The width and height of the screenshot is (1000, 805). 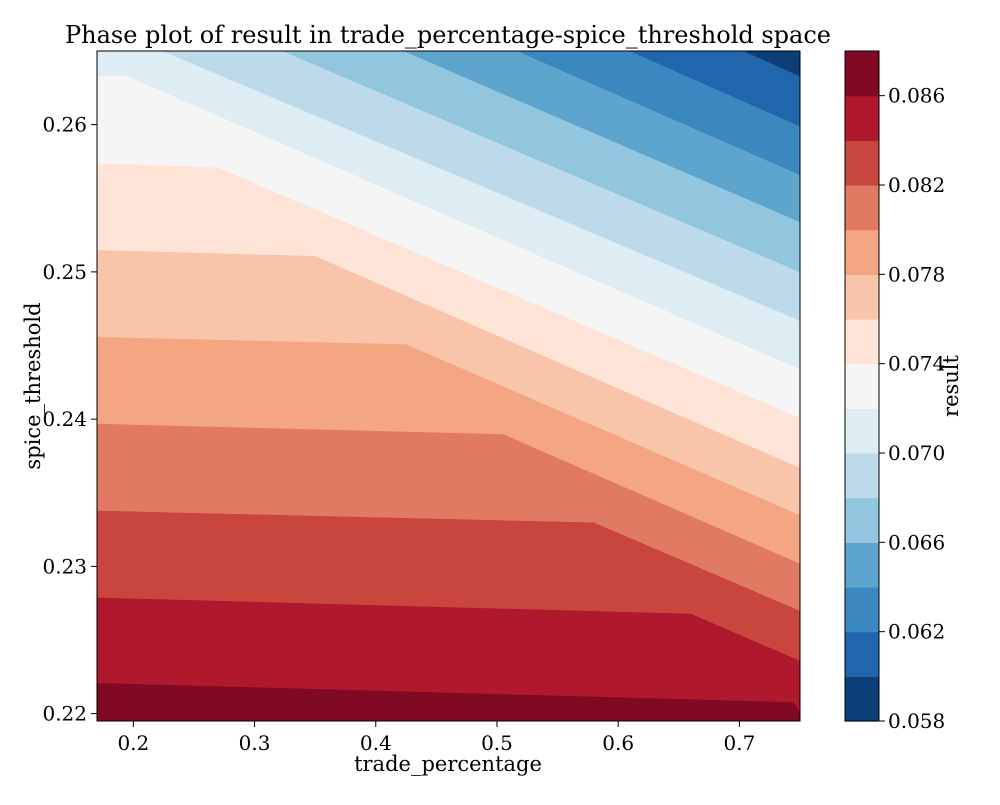 What do you see at coordinates (894, 391) in the screenshot?
I see `colorbar: 0.058 0.062 0.066 0.070 0.074 0.078 0.082 0.086` at bounding box center [894, 391].